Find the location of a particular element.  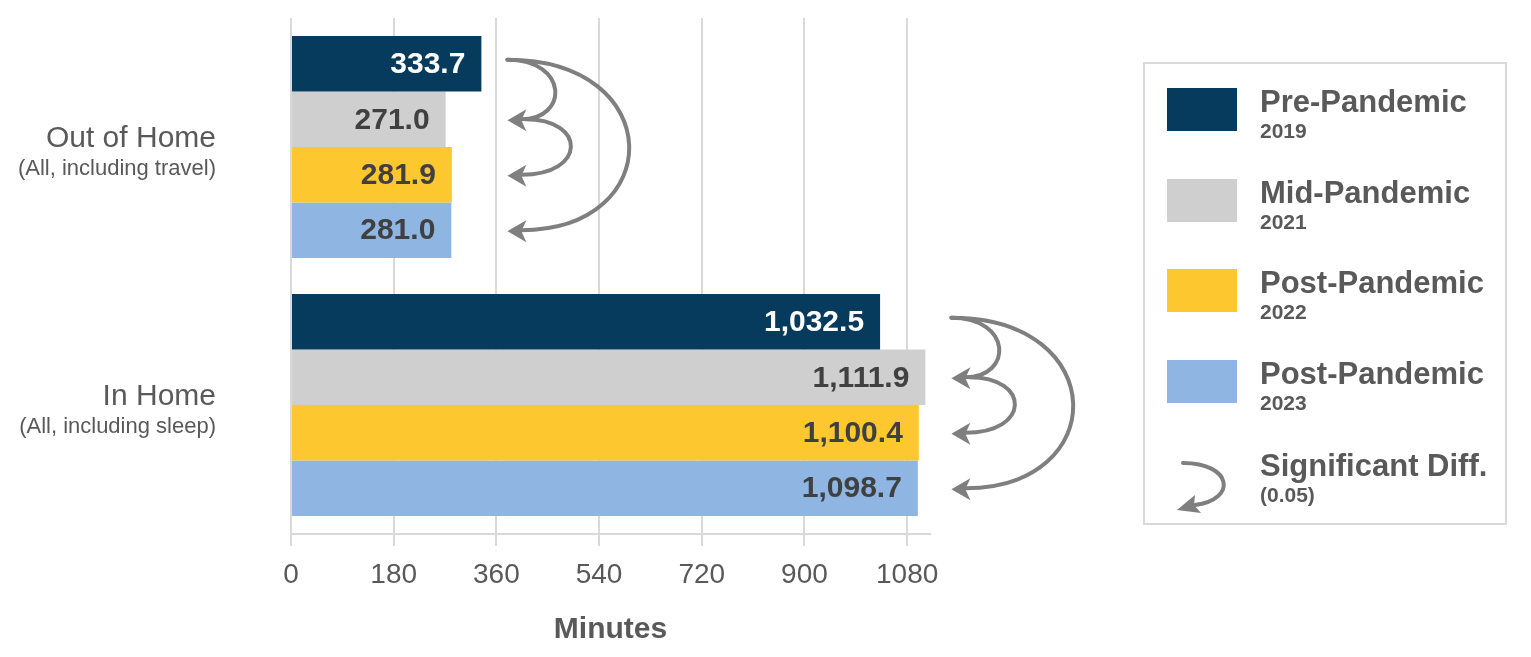

x-axis-title: Minutes is located at coordinates (610, 628).